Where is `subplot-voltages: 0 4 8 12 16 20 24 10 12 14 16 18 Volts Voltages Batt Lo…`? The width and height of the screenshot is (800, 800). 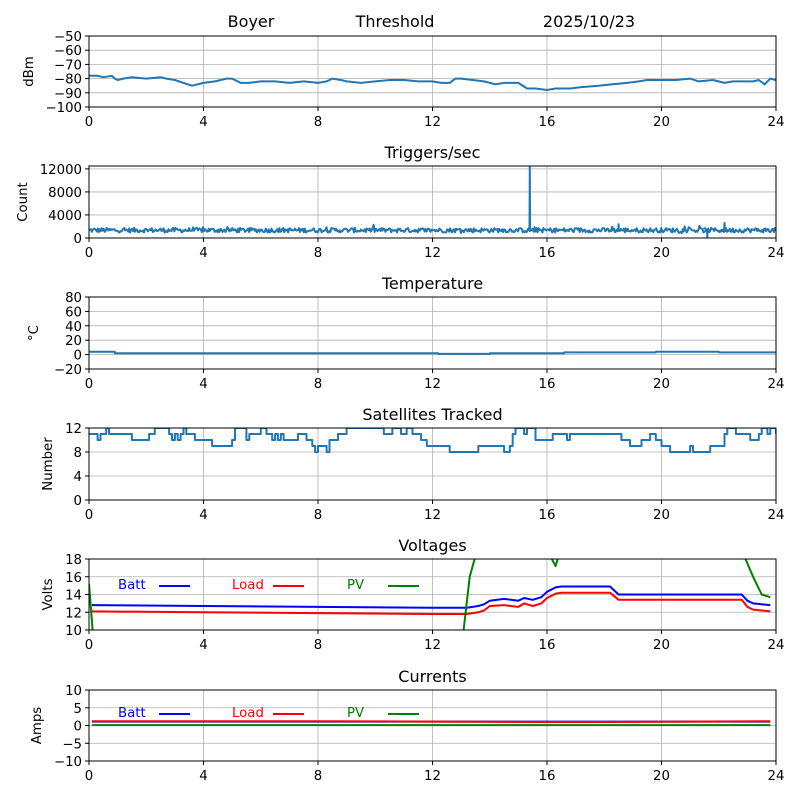
subplot-voltages: 0 4 8 12 16 20 24 10 12 14 16 18 Volts Voltages Batt Lo… is located at coordinates (412, 594).